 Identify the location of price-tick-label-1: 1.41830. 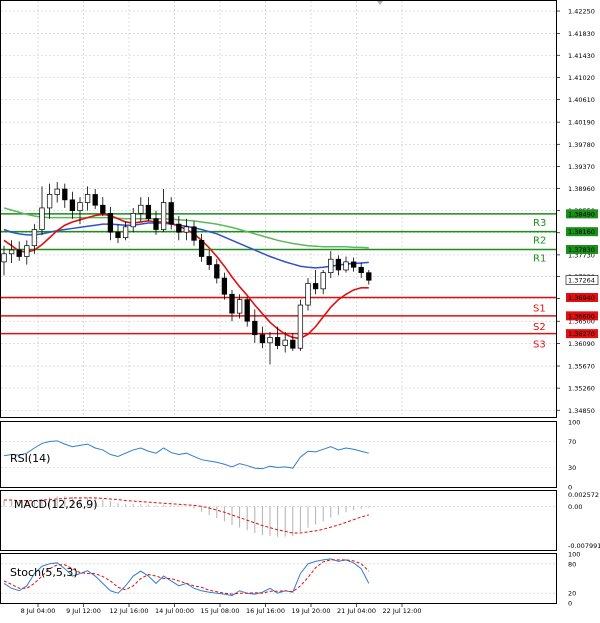
(581, 34).